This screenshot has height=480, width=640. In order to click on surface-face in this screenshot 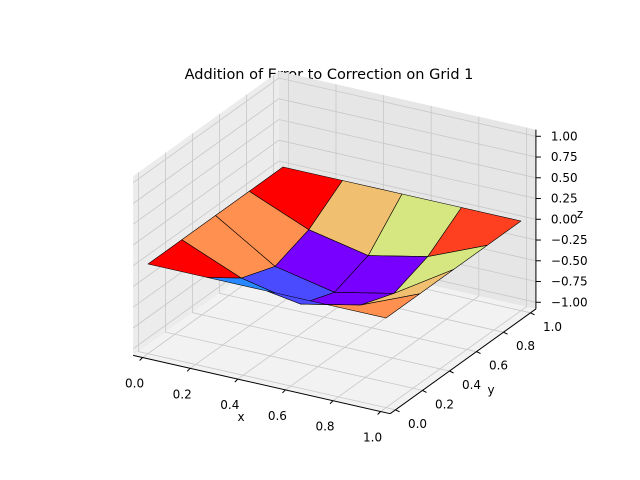, I will do `click(373, 306)`.